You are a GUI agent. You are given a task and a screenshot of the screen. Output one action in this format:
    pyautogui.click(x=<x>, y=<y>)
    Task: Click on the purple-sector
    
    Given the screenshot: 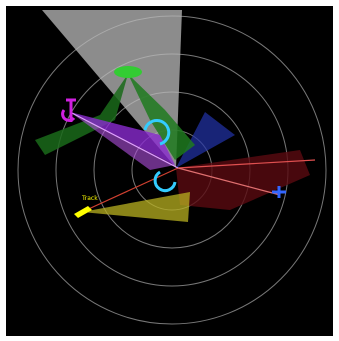 What is the action you would take?
    pyautogui.click(x=122, y=141)
    